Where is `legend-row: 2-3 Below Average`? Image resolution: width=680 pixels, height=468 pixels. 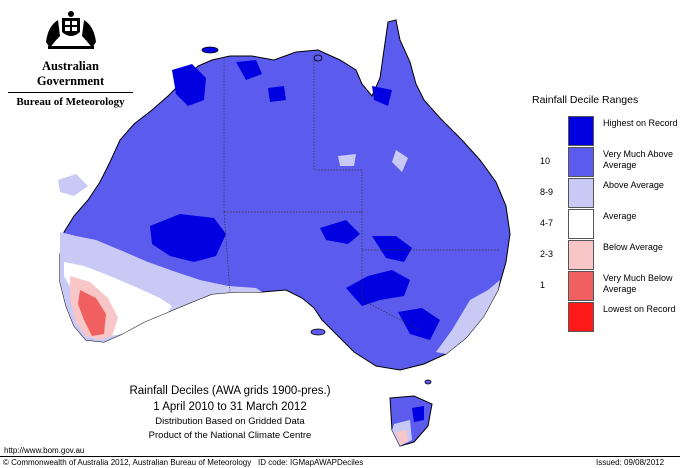
legend-row: 2-3 Below Average is located at coordinates (606, 255).